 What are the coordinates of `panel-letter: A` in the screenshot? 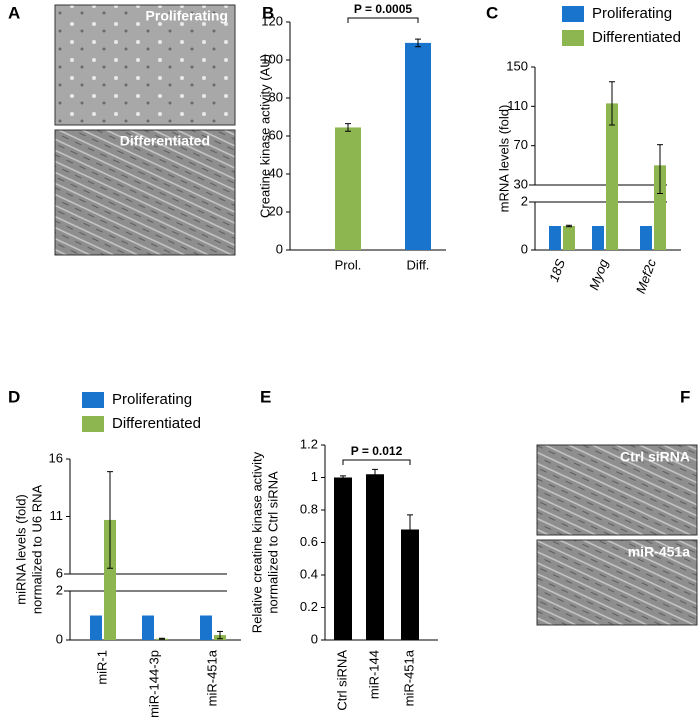 It's located at (14, 12).